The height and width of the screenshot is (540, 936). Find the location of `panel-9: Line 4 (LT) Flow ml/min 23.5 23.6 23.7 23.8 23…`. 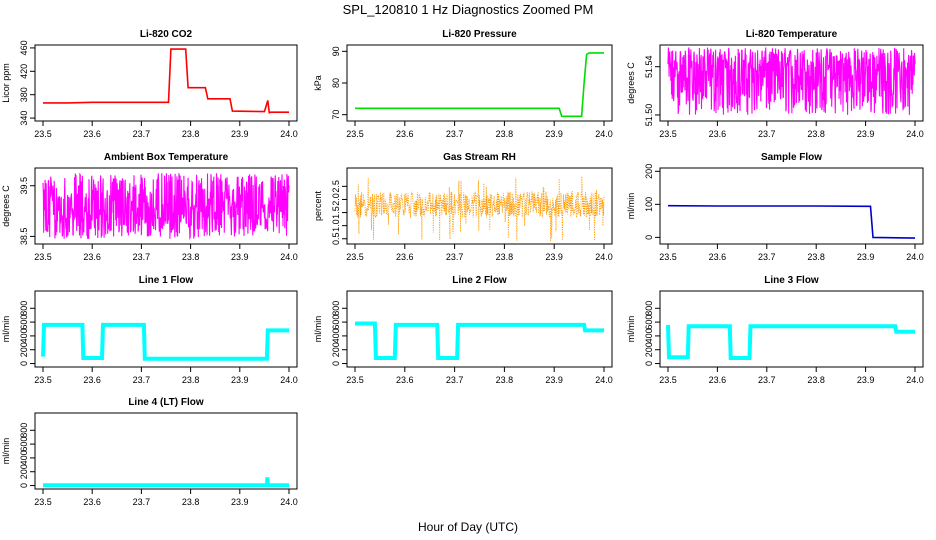

panel-9: Line 4 (LT) Flow ml/min 23.5 23.6 23.7 23.8 23… is located at coordinates (149, 452).